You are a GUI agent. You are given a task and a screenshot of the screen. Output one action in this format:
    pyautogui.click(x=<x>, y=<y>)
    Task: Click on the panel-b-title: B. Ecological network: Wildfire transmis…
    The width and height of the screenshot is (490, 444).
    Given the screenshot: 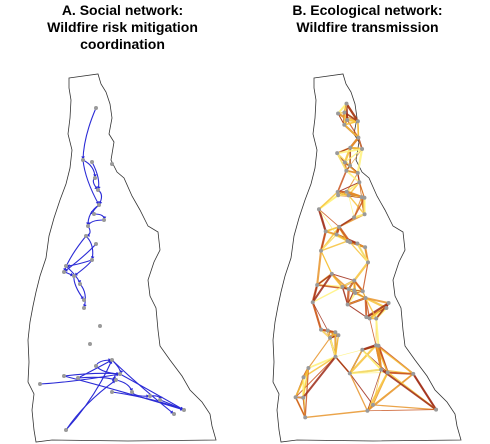 What is the action you would take?
    pyautogui.click(x=367, y=19)
    